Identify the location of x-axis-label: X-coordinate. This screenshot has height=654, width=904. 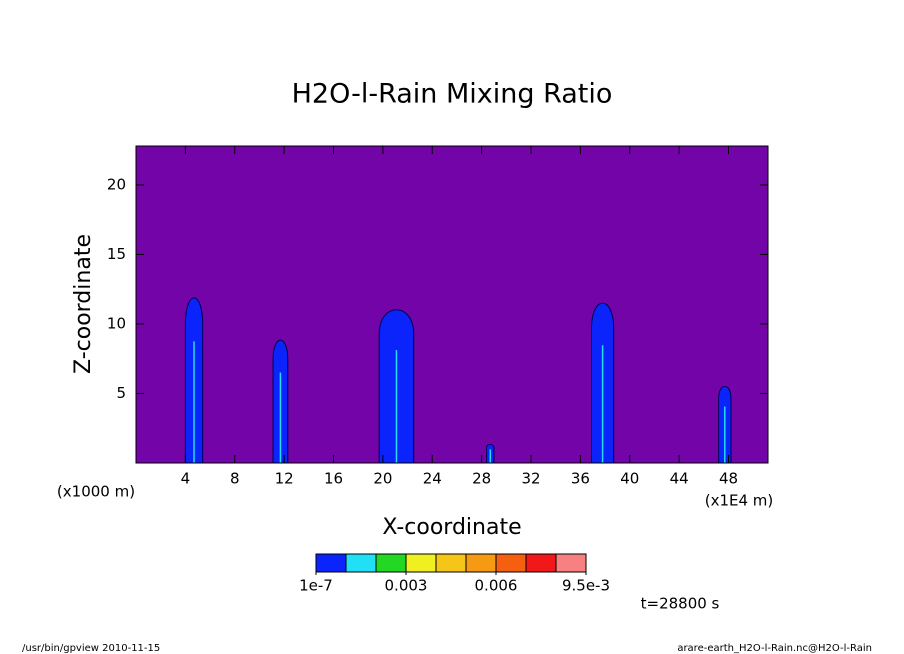
(451, 527).